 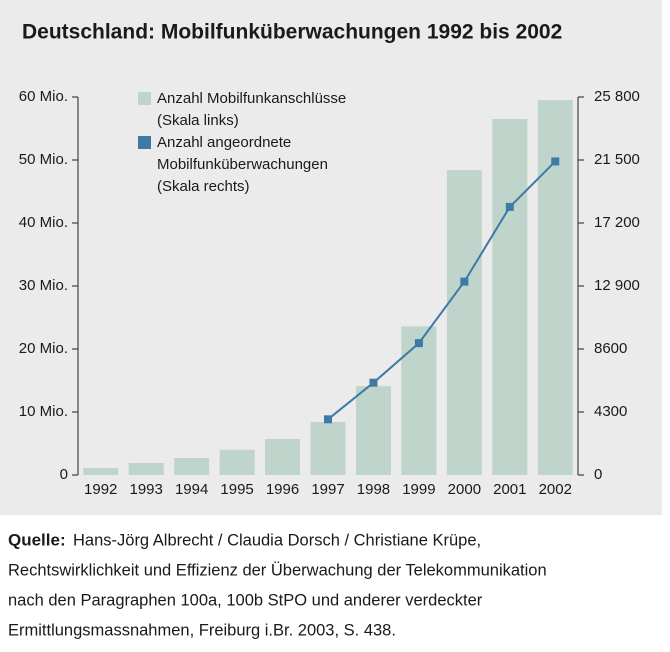 What do you see at coordinates (327, 489) in the screenshot?
I see `x-tick-label: 1997` at bounding box center [327, 489].